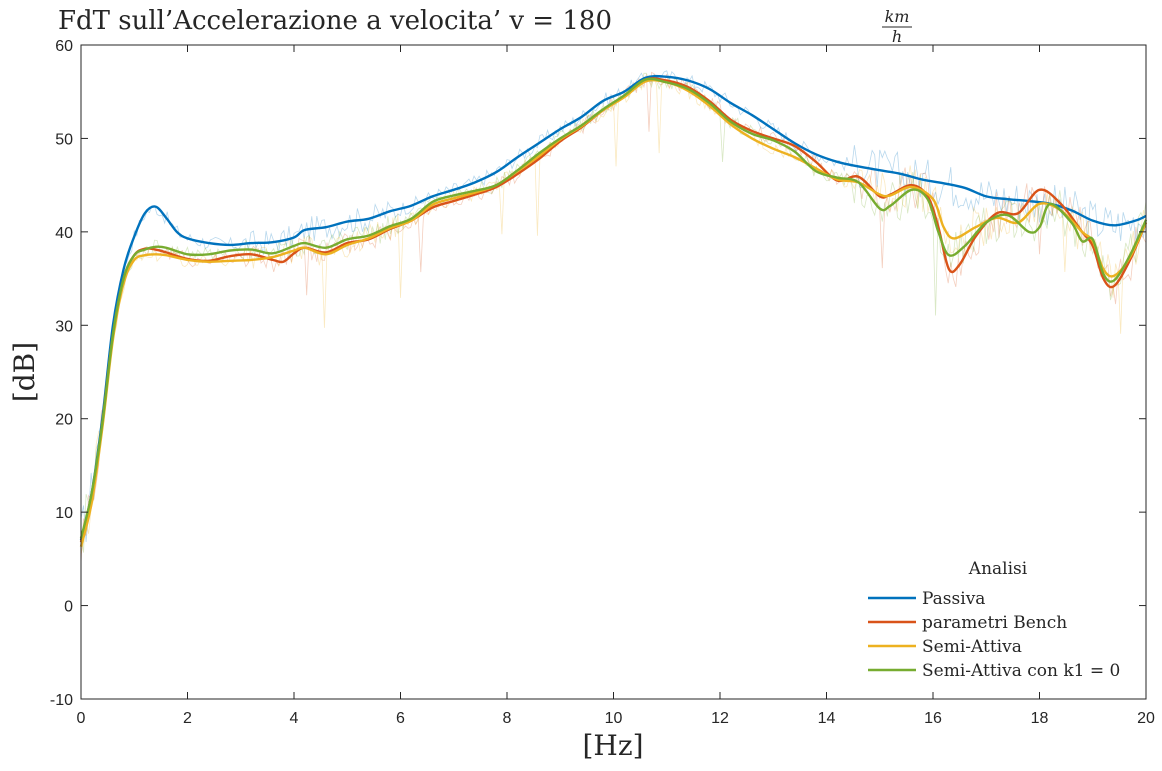 The height and width of the screenshot is (771, 1162). Describe the element at coordinates (1021, 671) in the screenshot. I see `legend-label: Semi-Attiva con k1 = 0` at that location.